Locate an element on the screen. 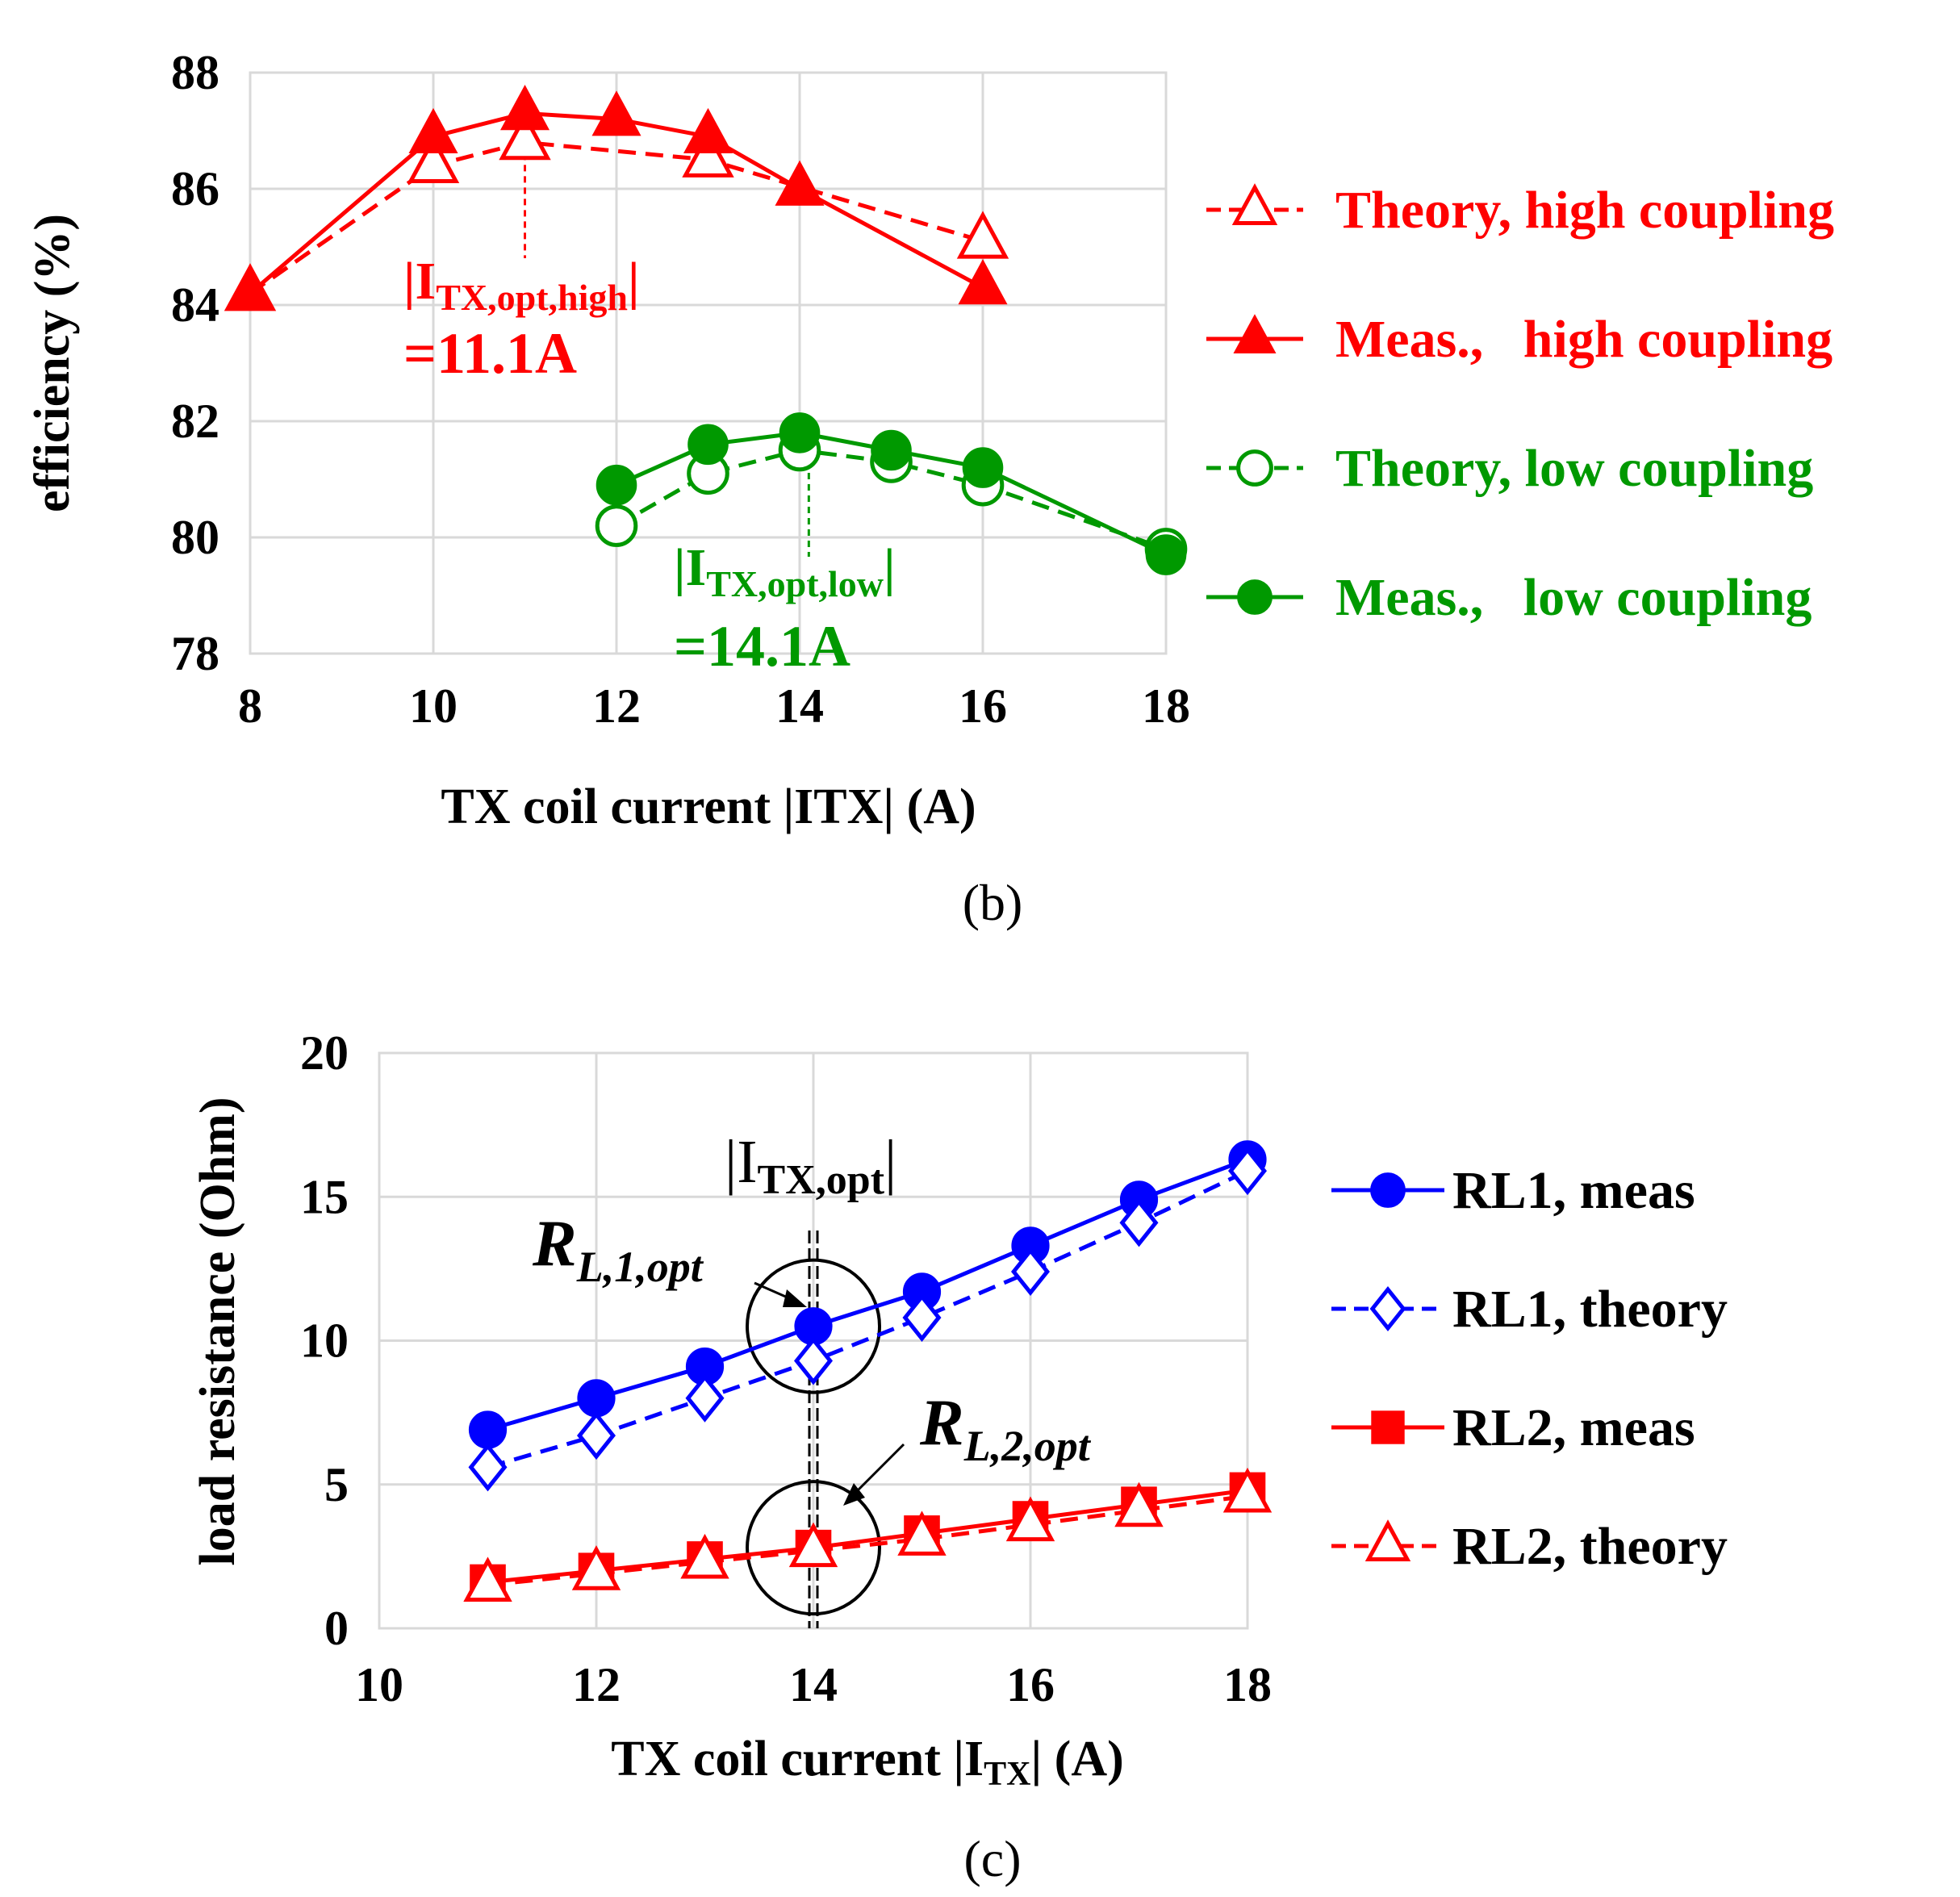 The width and height of the screenshot is (1960, 1897). b-annotation-high-label: |ITX,opt,high| is located at coordinates (521, 285).